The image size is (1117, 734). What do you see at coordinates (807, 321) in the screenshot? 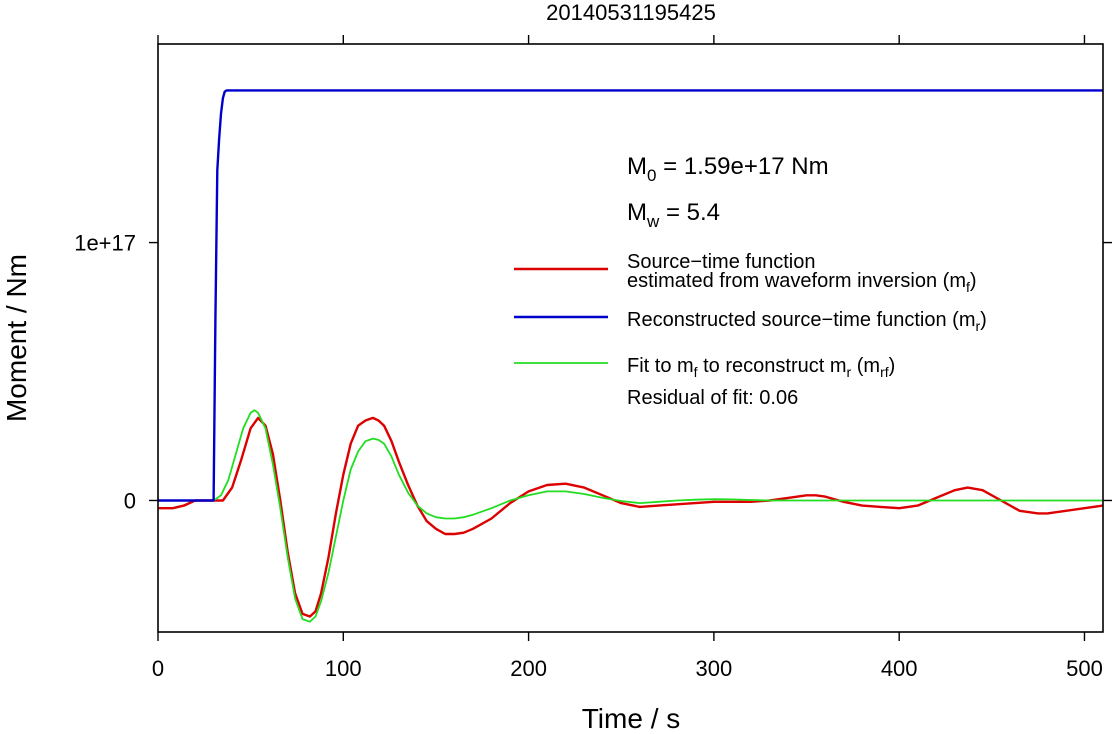
I see `legend-label-mr: Reconstructed source−time function (mr​)` at bounding box center [807, 321].